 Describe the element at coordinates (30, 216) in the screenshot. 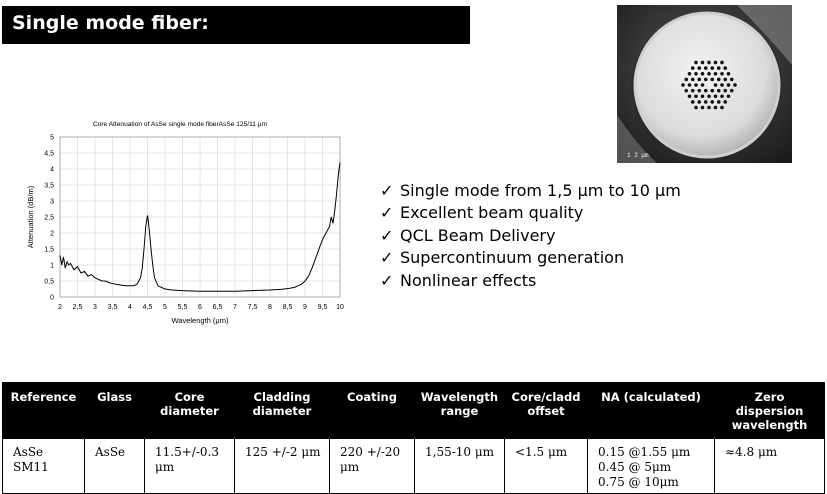

I see `y-axis-label: Attenuation (dB/m)` at that location.